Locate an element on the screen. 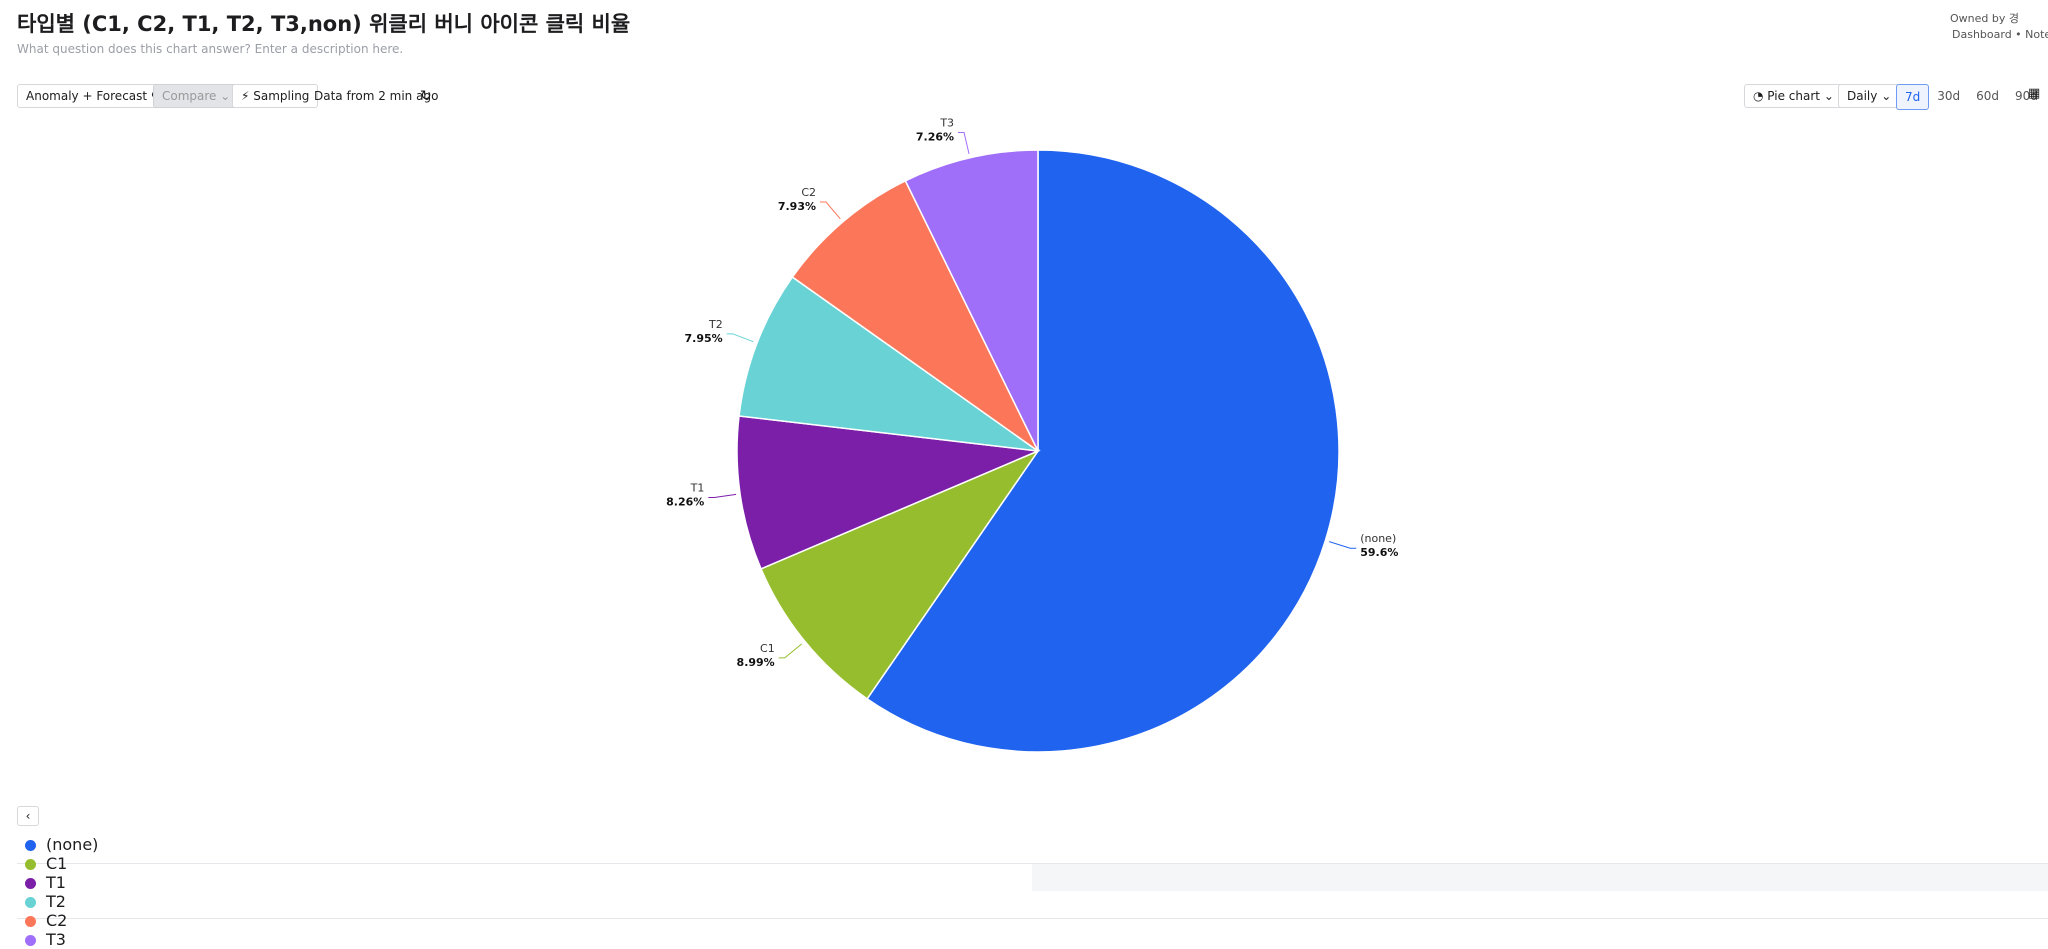 This screenshot has width=2048, height=949. legend-item: C1 is located at coordinates (1032, 863).